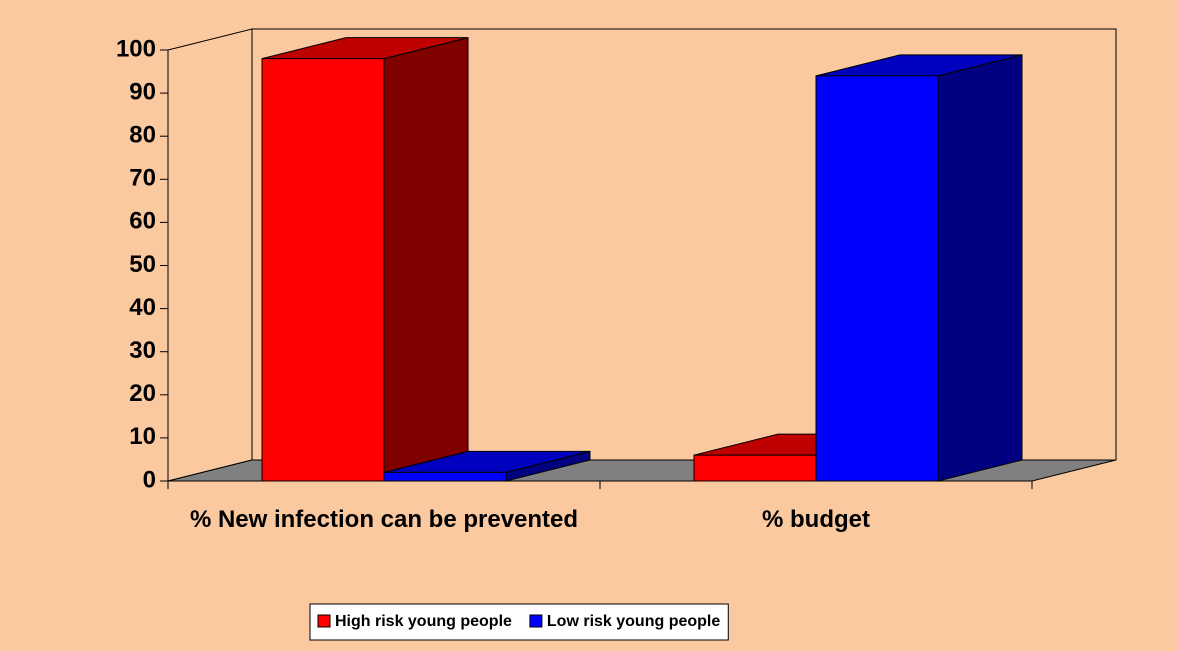 The image size is (1177, 651). Describe the element at coordinates (142, 264) in the screenshot. I see `y-tick-label: 50` at that location.